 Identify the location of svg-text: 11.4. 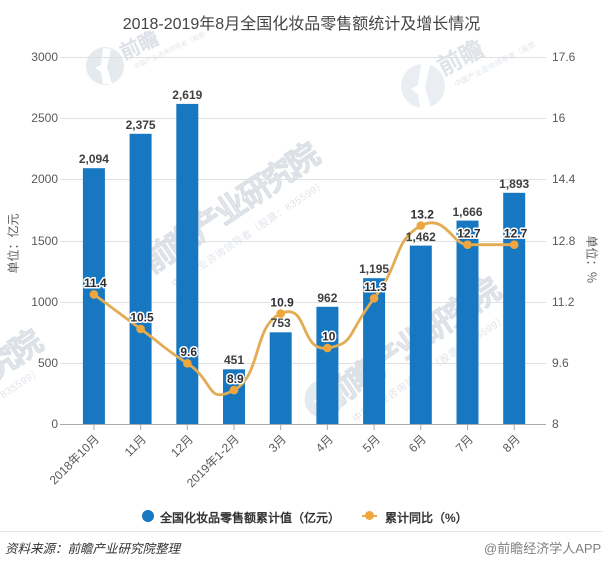
(95, 283).